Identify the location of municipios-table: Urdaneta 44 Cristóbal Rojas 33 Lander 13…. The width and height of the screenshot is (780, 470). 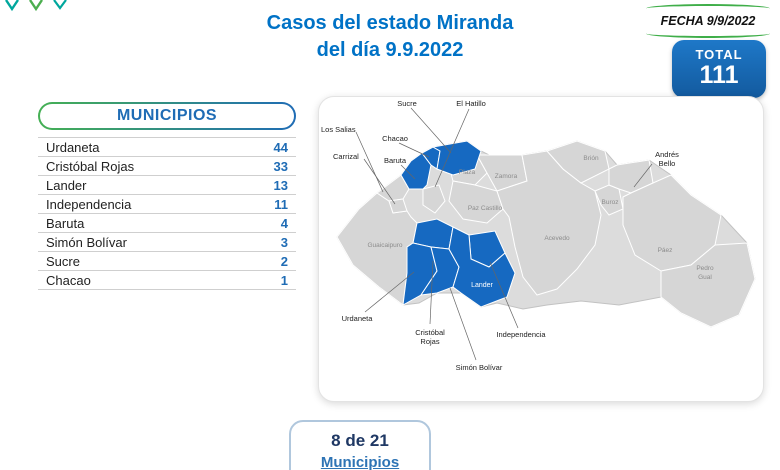
(167, 213).